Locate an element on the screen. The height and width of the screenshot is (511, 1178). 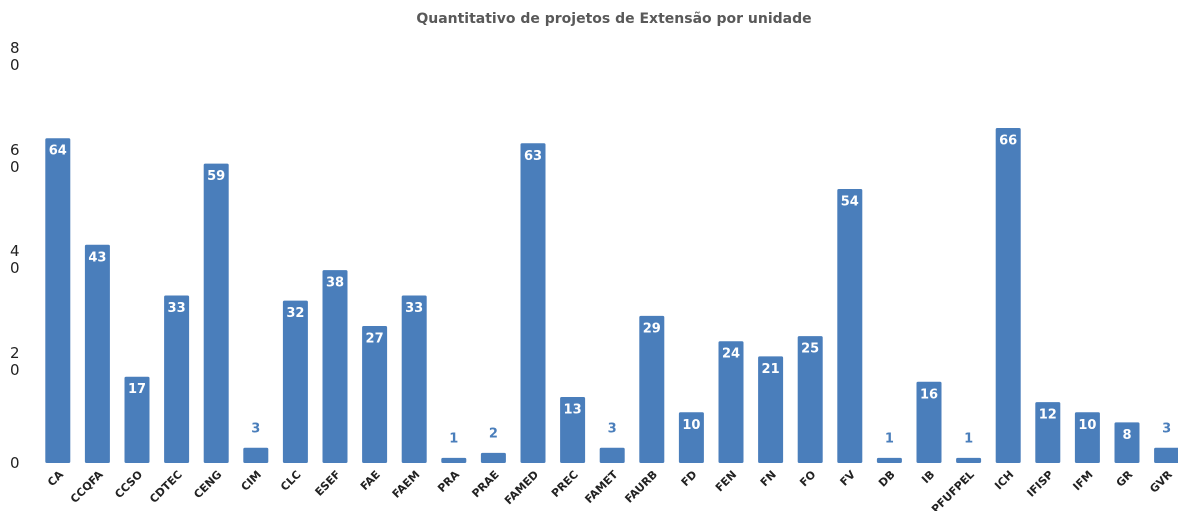
x-tick-label: PRAE is located at coordinates (485, 484).